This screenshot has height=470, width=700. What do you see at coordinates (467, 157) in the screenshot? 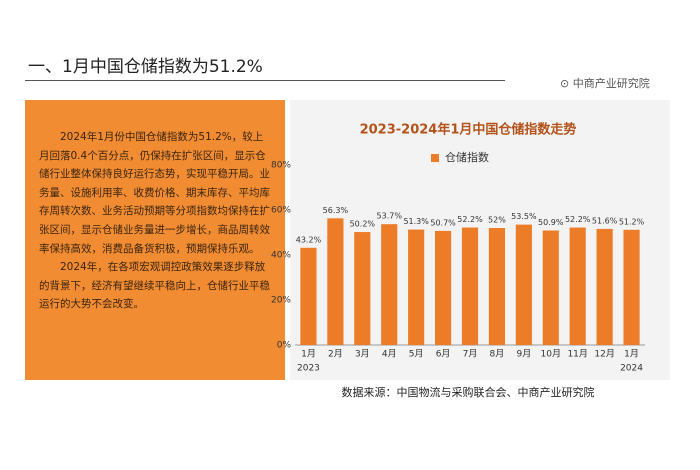
I see `legend-label: 仓储指数` at bounding box center [467, 157].